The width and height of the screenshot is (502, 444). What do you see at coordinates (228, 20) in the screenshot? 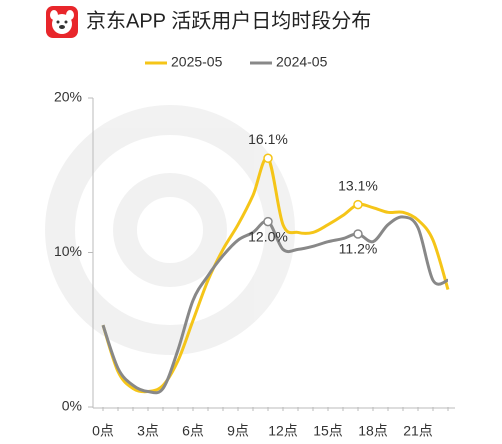
I see `chart-title: 京东APP 活跃用户日均时段分布` at bounding box center [228, 20].